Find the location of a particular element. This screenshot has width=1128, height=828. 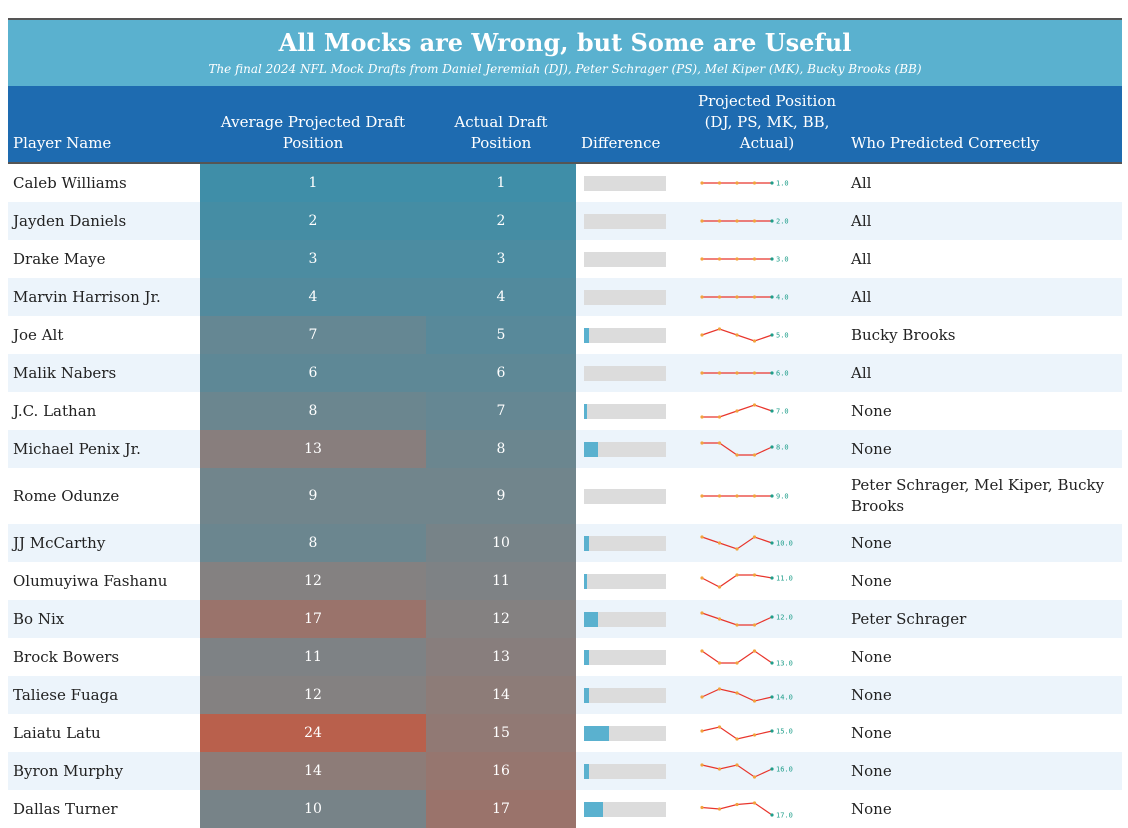

col-header-who: Who Predicted Correctly is located at coordinates (984, 125).